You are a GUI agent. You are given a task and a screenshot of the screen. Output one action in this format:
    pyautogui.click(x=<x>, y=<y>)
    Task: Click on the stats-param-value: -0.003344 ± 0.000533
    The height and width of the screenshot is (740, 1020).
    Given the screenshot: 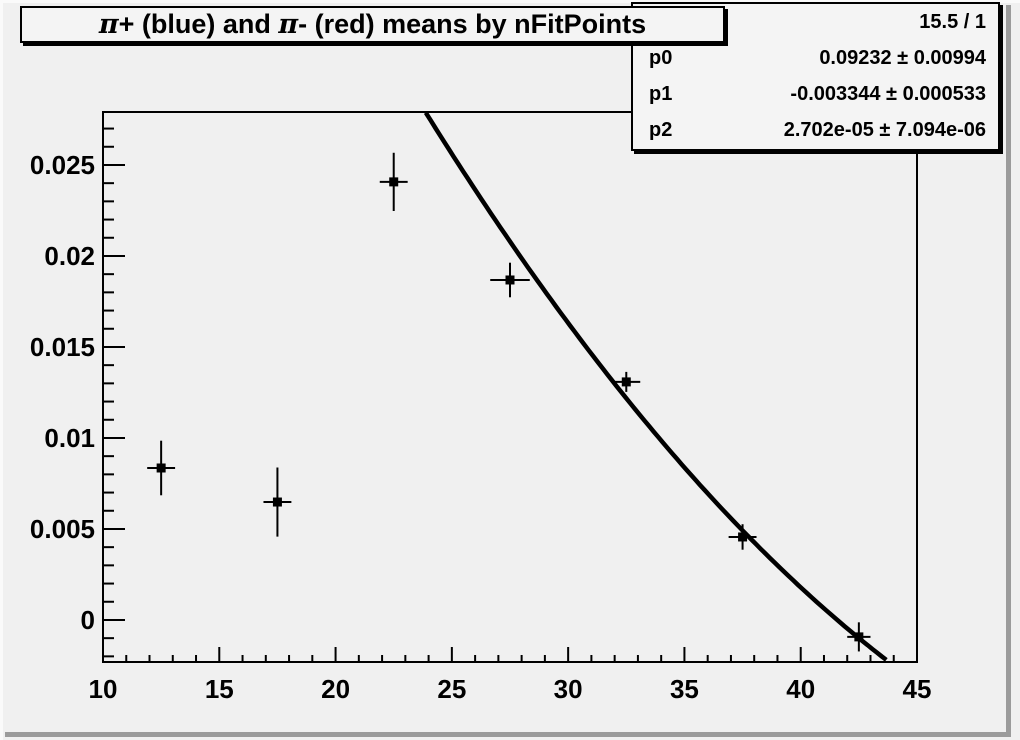 What is the action you would take?
    pyautogui.click(x=888, y=94)
    